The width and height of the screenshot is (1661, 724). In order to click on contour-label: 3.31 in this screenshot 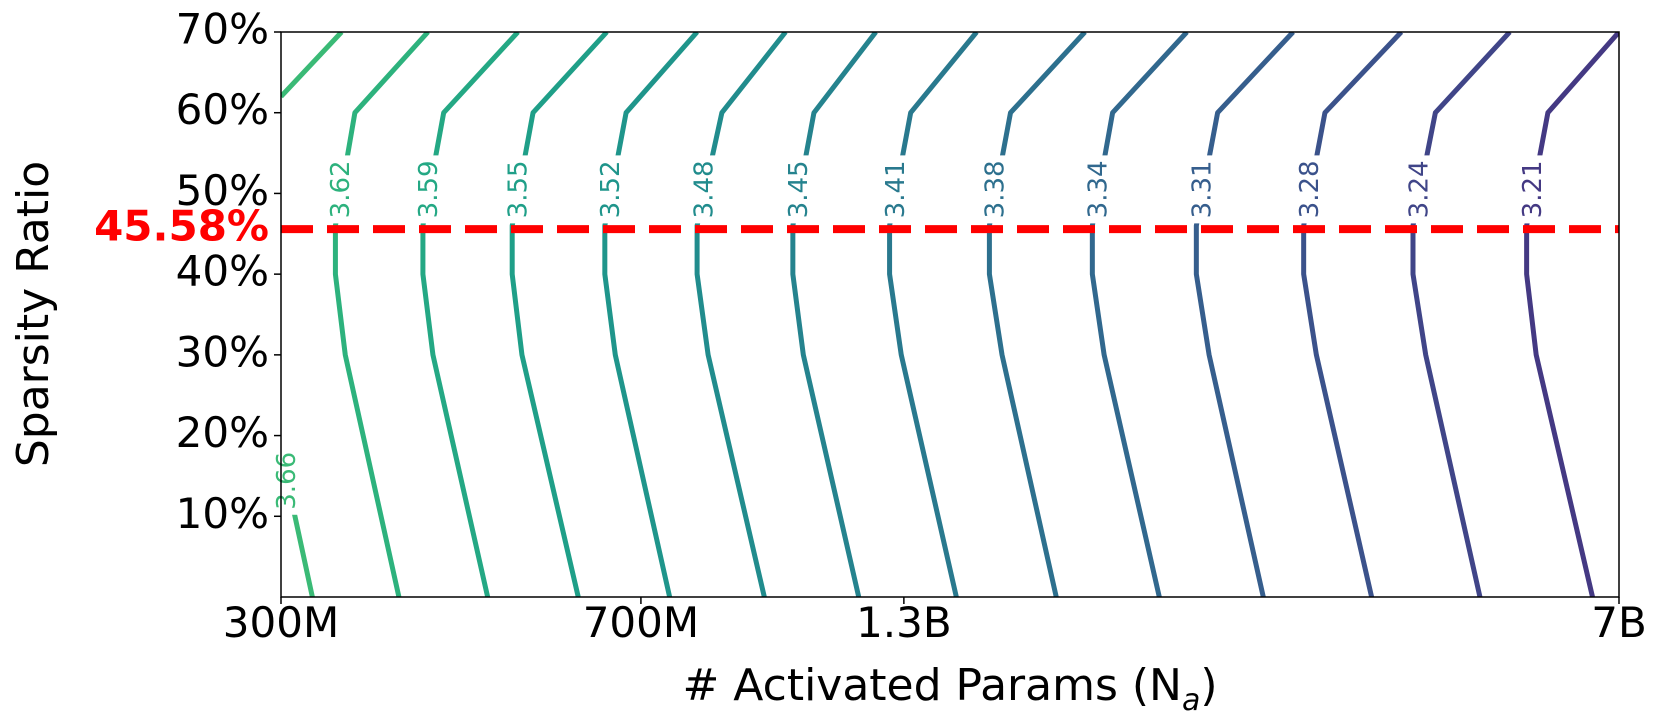, I will do `click(1203, 189)`.